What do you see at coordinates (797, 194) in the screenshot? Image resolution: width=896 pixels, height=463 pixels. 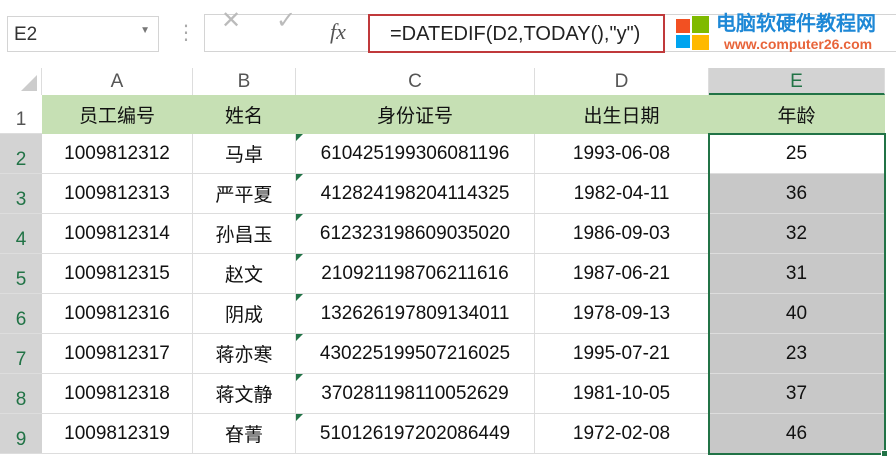 I see `table-cell: 36` at bounding box center [797, 194].